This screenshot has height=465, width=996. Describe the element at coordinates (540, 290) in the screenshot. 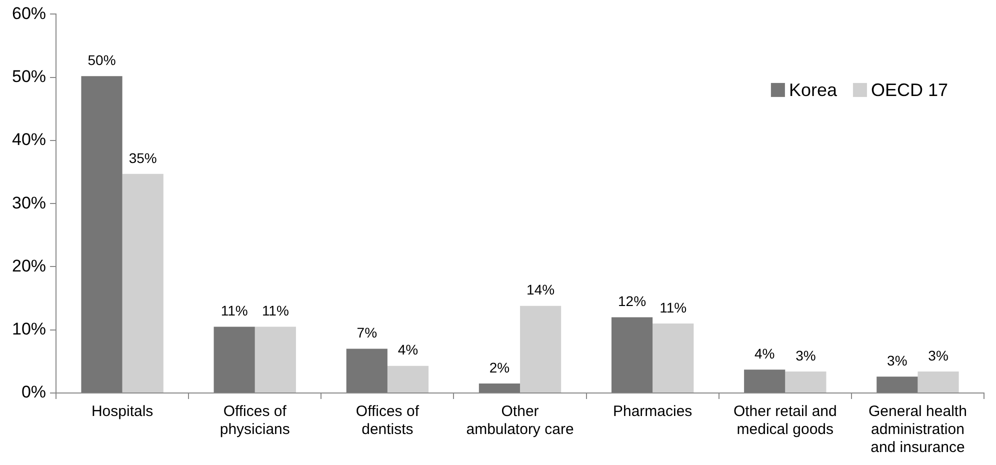

I see `data-label: 14%` at that location.